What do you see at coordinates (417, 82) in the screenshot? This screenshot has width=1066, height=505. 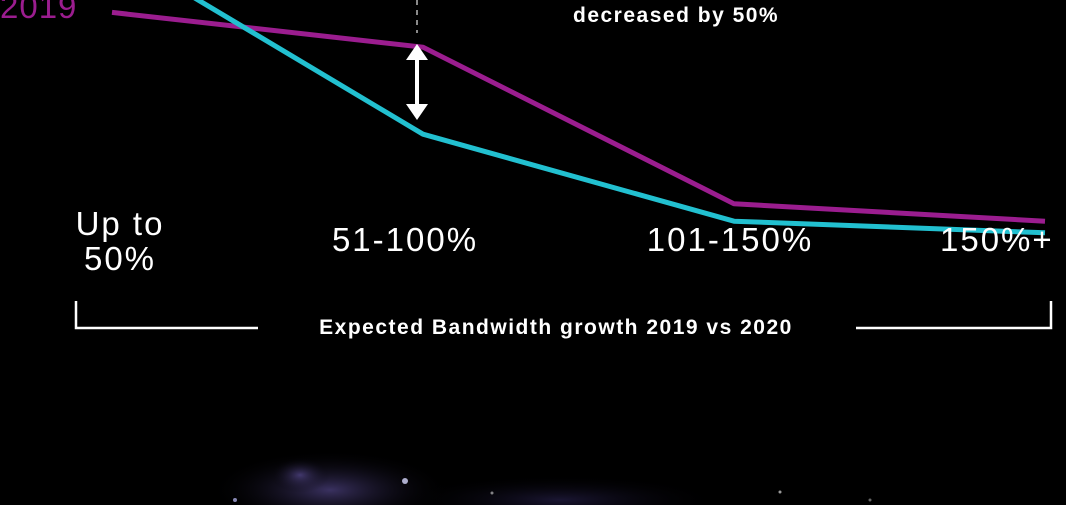 I see `difference-arrow` at bounding box center [417, 82].